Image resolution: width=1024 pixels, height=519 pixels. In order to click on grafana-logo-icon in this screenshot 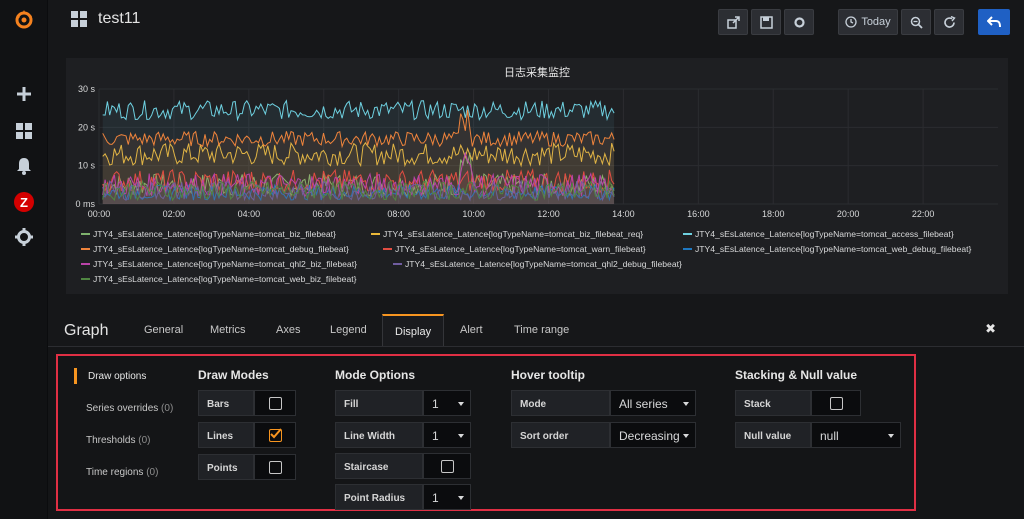, I will do `click(24, 20)`.